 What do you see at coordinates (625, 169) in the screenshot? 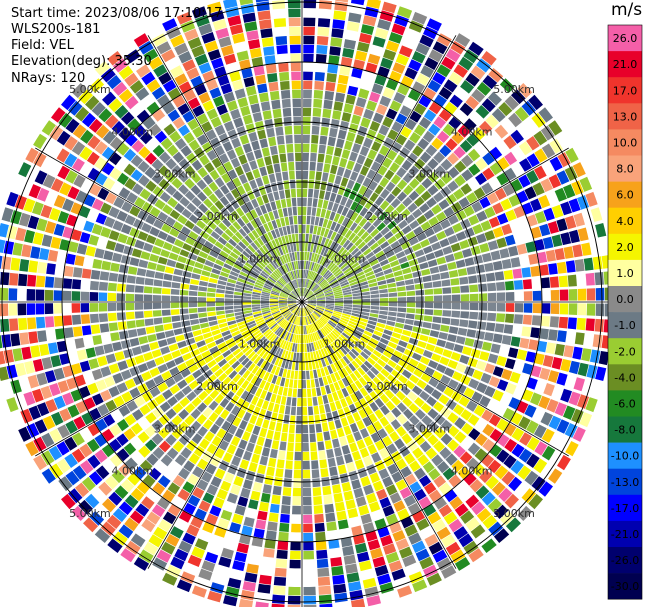
I see `colorbar-tick-label: 8.0` at bounding box center [625, 169].